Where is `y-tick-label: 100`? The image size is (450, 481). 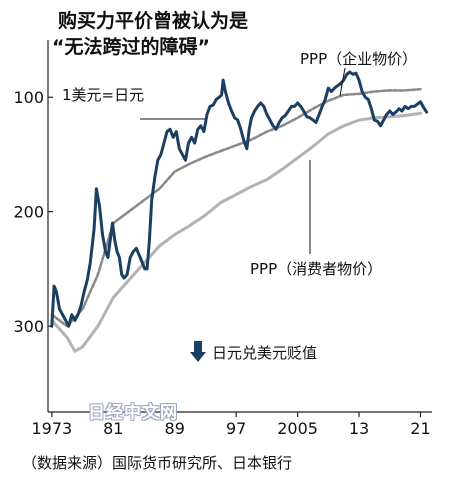
y-tick-label: 100 is located at coordinates (28, 97).